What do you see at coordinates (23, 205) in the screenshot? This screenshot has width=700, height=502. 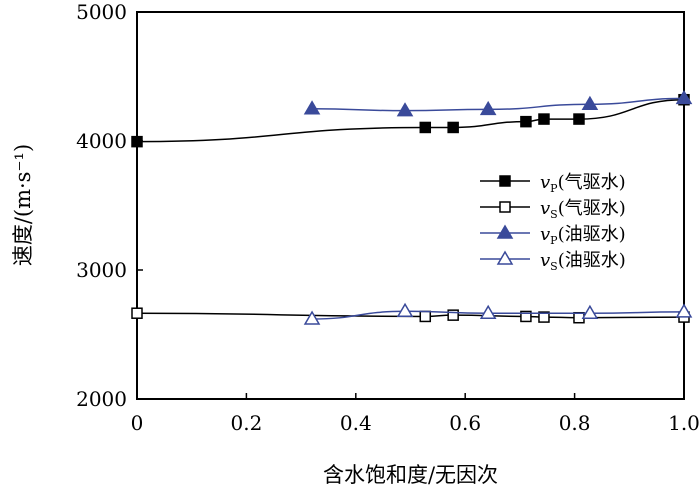 I see `y-axis-label: 速度/(m·s⁻¹)` at bounding box center [23, 205].